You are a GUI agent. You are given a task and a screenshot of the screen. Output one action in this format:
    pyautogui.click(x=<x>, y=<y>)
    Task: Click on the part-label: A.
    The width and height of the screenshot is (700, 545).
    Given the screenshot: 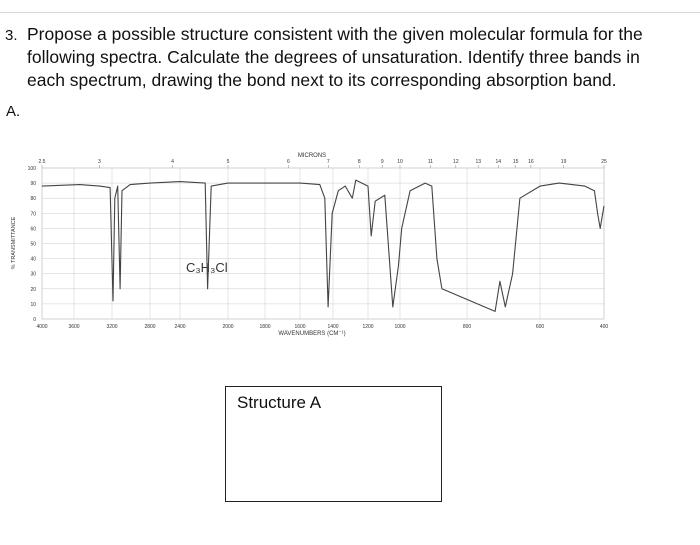 What is the action you would take?
    pyautogui.click(x=13, y=111)
    